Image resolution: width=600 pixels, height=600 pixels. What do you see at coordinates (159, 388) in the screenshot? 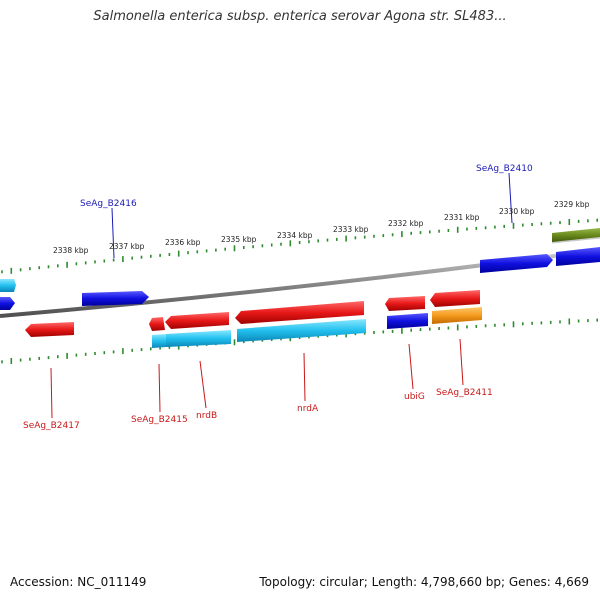
I see `leader-seag-b2415` at bounding box center [159, 388].